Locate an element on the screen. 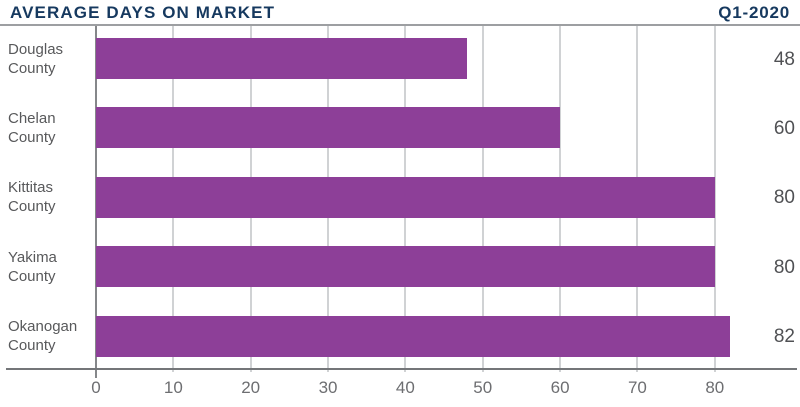 This screenshot has width=800, height=407. x-tick-label: 40 is located at coordinates (405, 387).